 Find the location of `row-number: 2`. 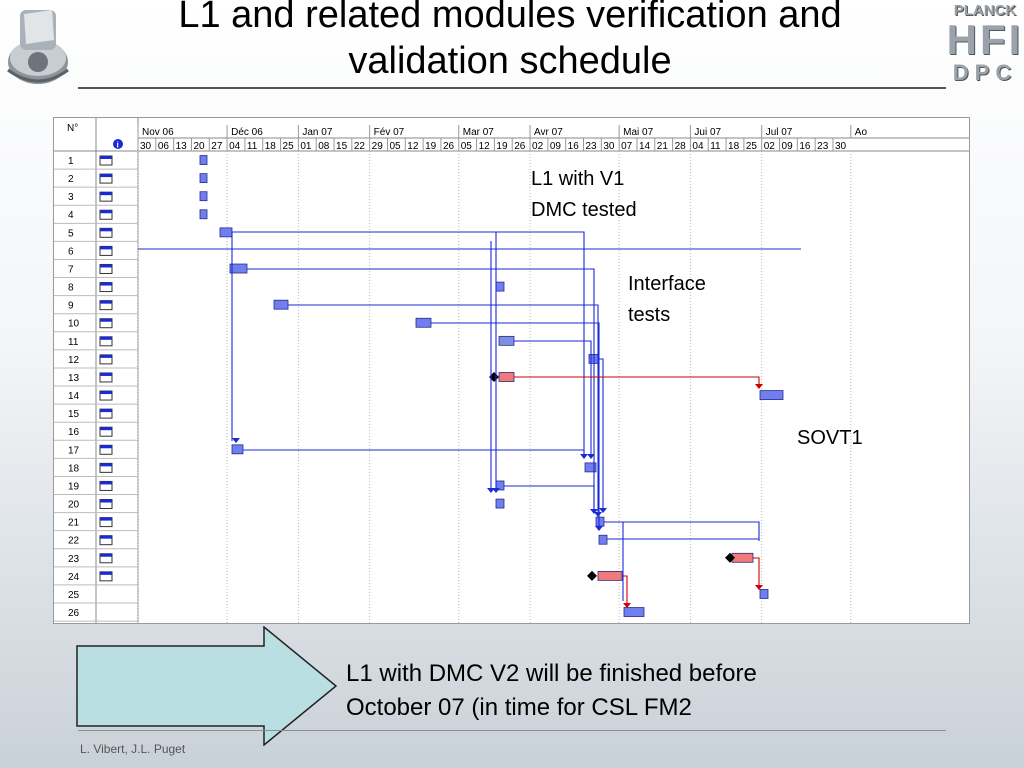

row-number: 2 is located at coordinates (71, 179).